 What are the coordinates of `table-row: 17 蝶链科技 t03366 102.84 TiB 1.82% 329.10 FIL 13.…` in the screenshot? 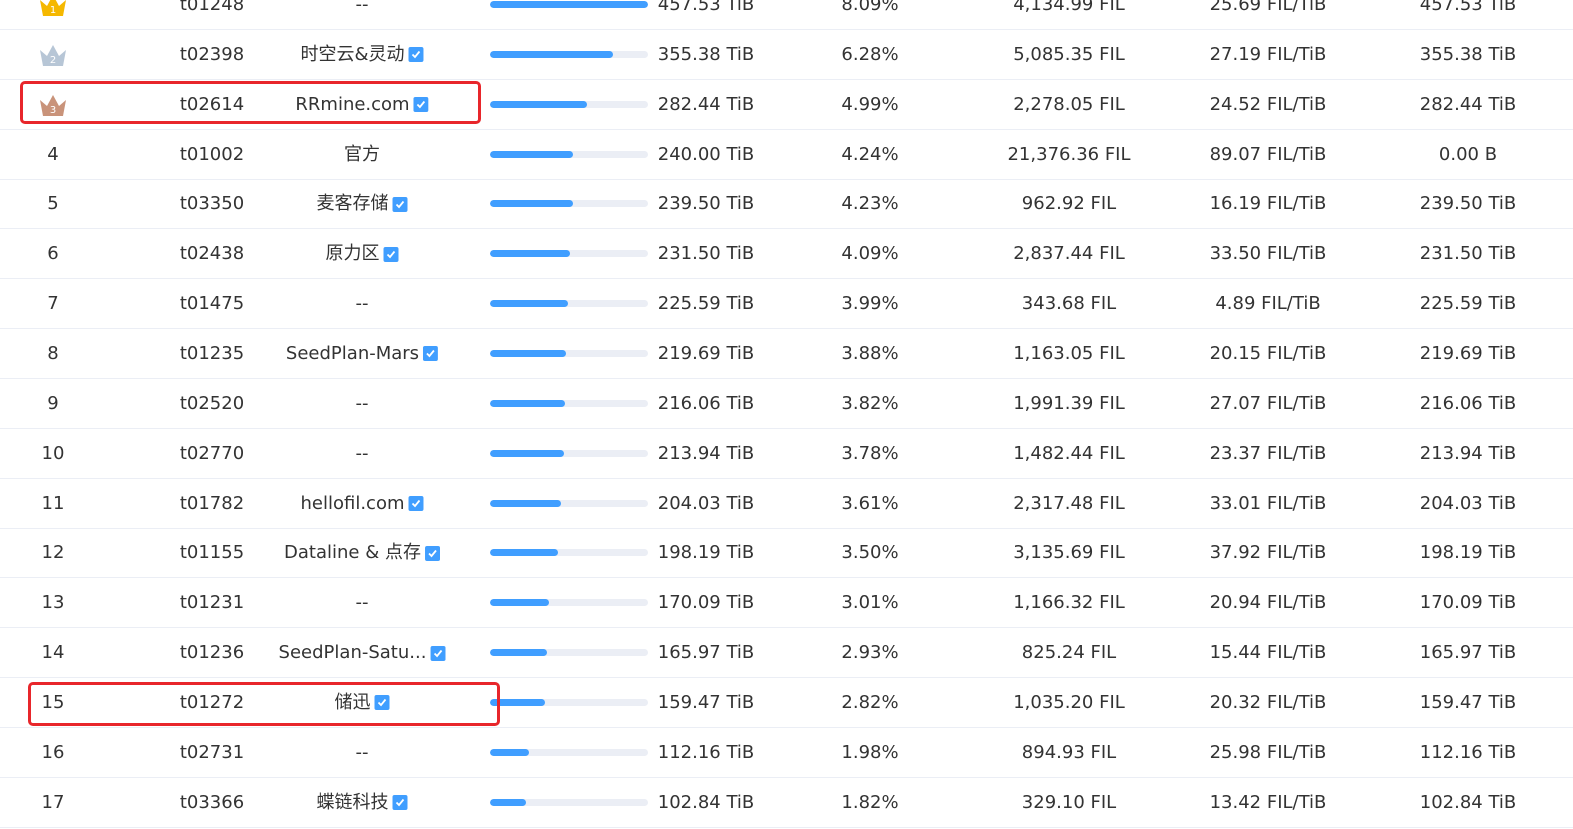 It's located at (786, 803).